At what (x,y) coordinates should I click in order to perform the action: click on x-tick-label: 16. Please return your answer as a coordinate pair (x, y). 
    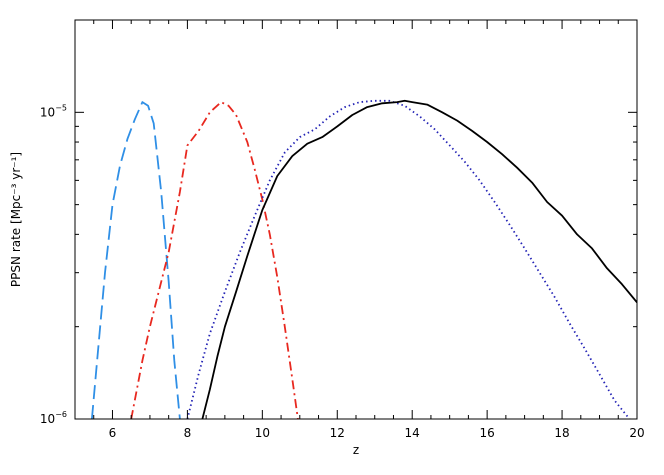
    Looking at the image, I should click on (486, 433).